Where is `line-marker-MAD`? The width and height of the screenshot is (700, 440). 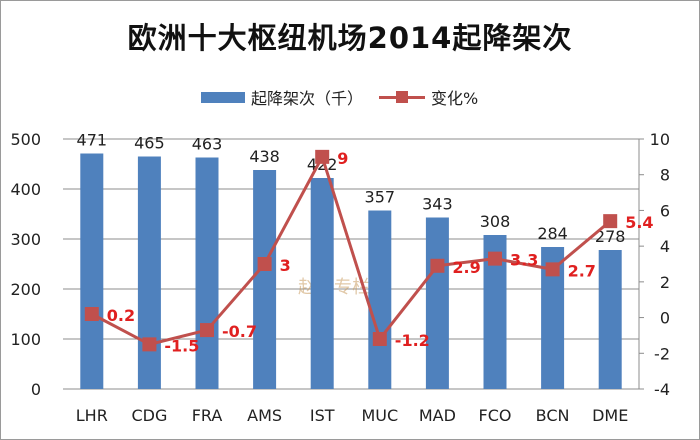
line-marker-MAD is located at coordinates (437, 265).